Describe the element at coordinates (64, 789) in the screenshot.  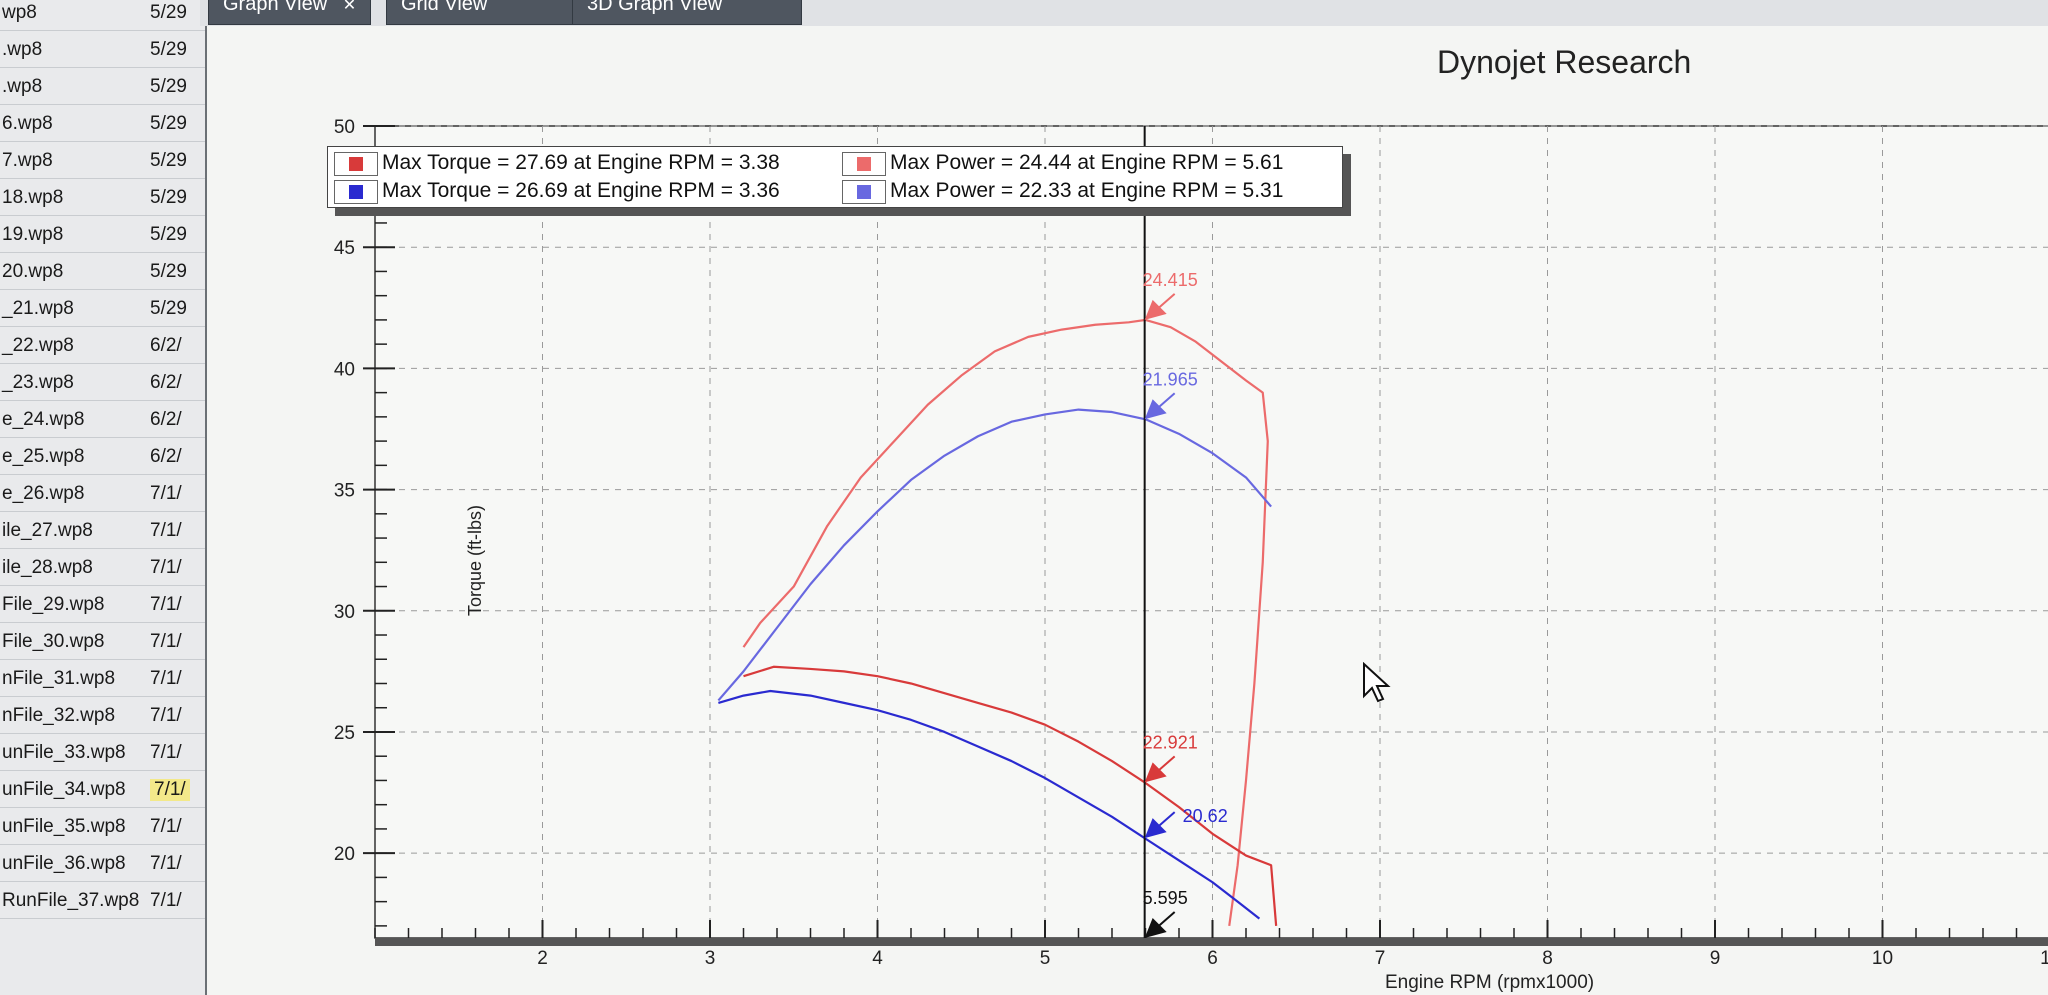
I see `file-name: unFile_34.wp8` at that location.